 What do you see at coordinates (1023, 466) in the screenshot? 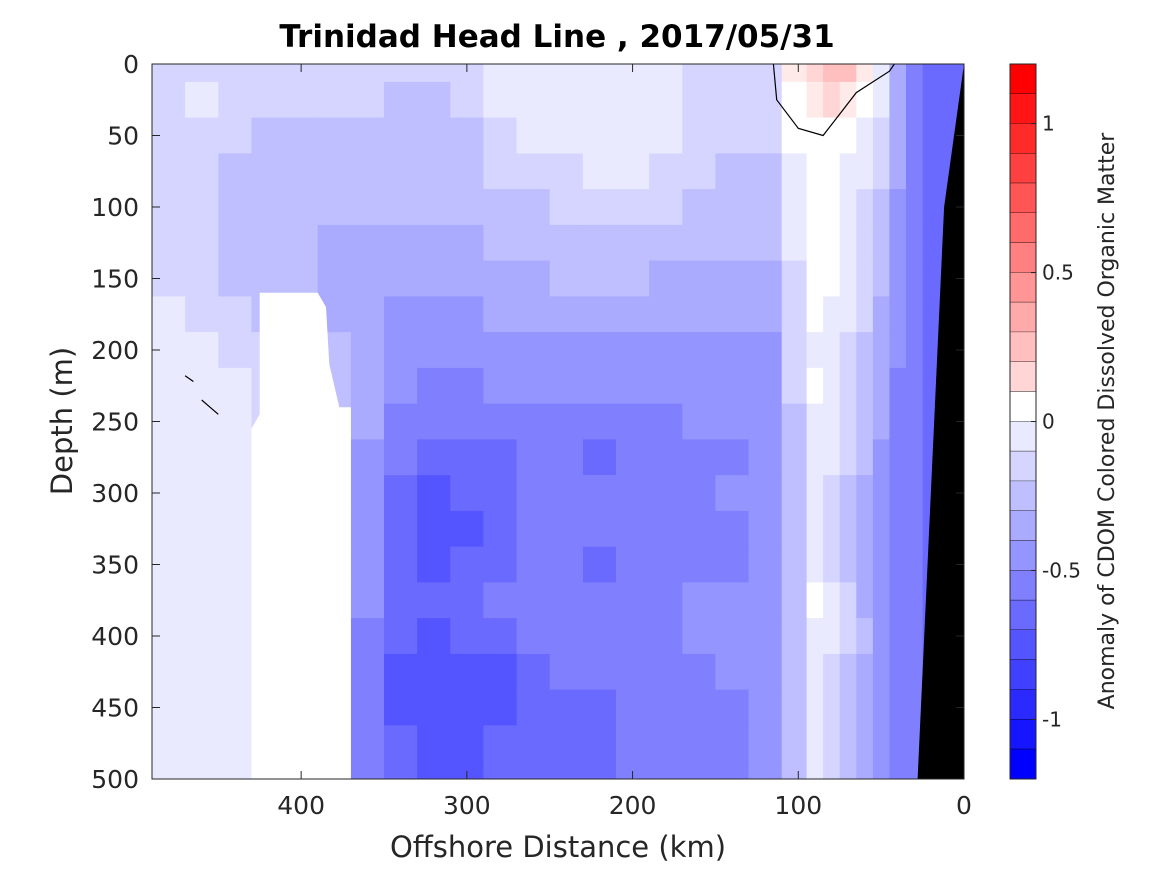
I see `colorbar-segment` at bounding box center [1023, 466].